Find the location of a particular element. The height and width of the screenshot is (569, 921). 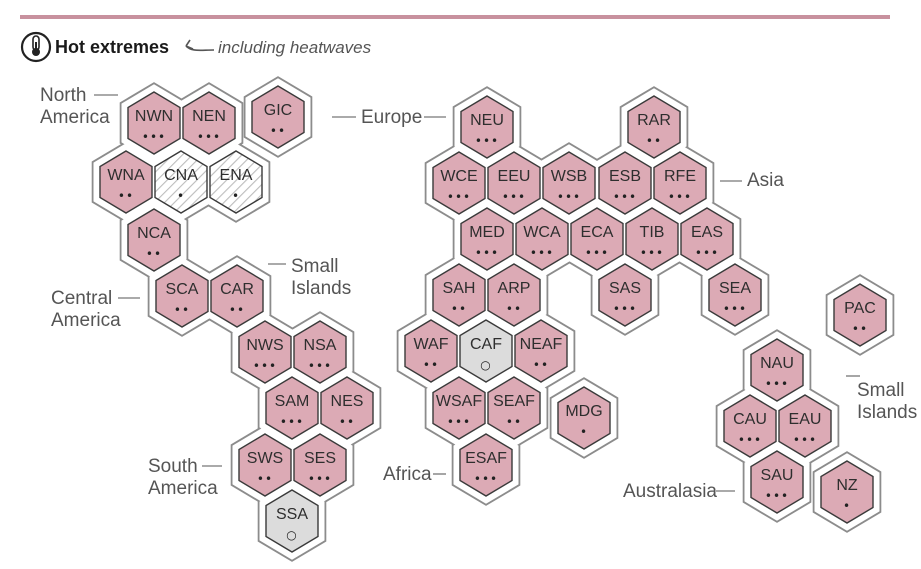

header-subtitle: including heatwaves is located at coordinates (295, 47).